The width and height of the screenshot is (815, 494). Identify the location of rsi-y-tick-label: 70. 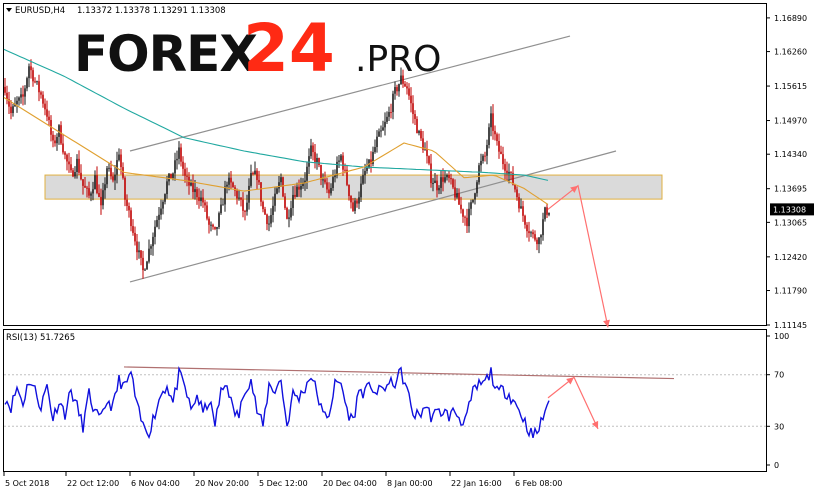
(779, 375).